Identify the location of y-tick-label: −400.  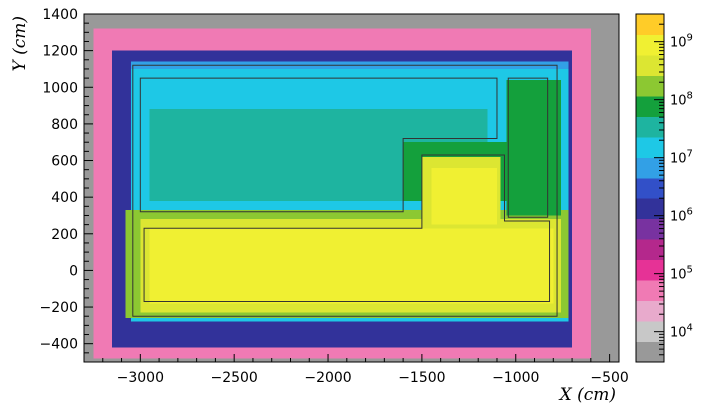
(59, 345).